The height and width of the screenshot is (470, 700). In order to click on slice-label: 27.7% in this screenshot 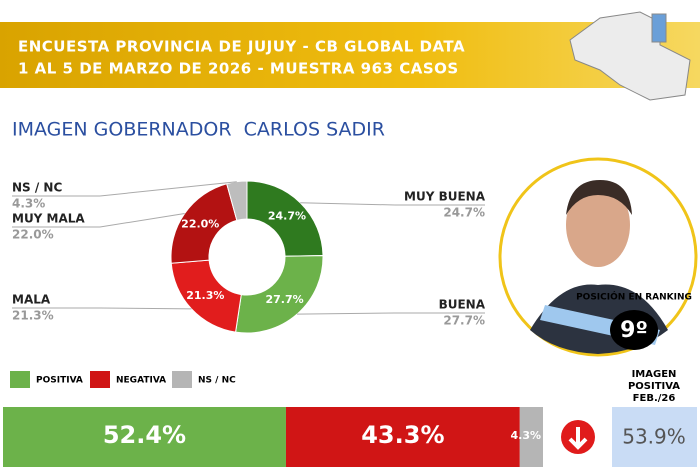, I will do `click(284, 299)`.